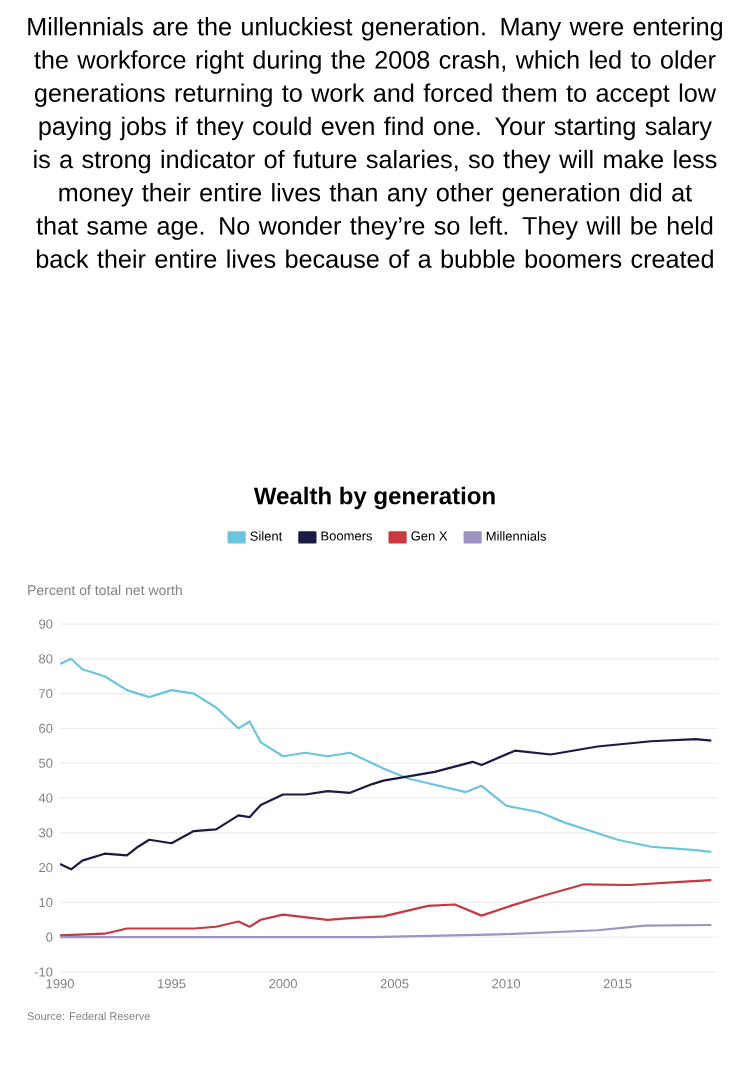  I want to click on chart-title: Wealth by generation, so click(374, 498).